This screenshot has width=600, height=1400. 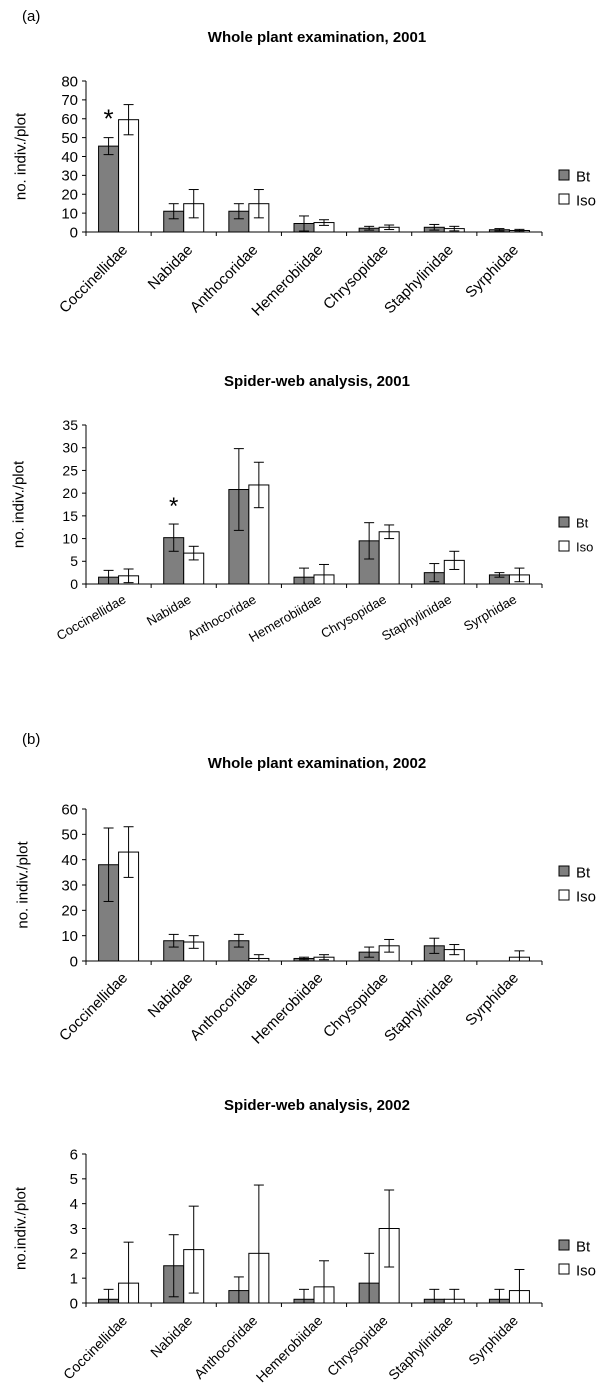 What do you see at coordinates (70, 470) in the screenshot?
I see `y-tick-label: 25` at bounding box center [70, 470].